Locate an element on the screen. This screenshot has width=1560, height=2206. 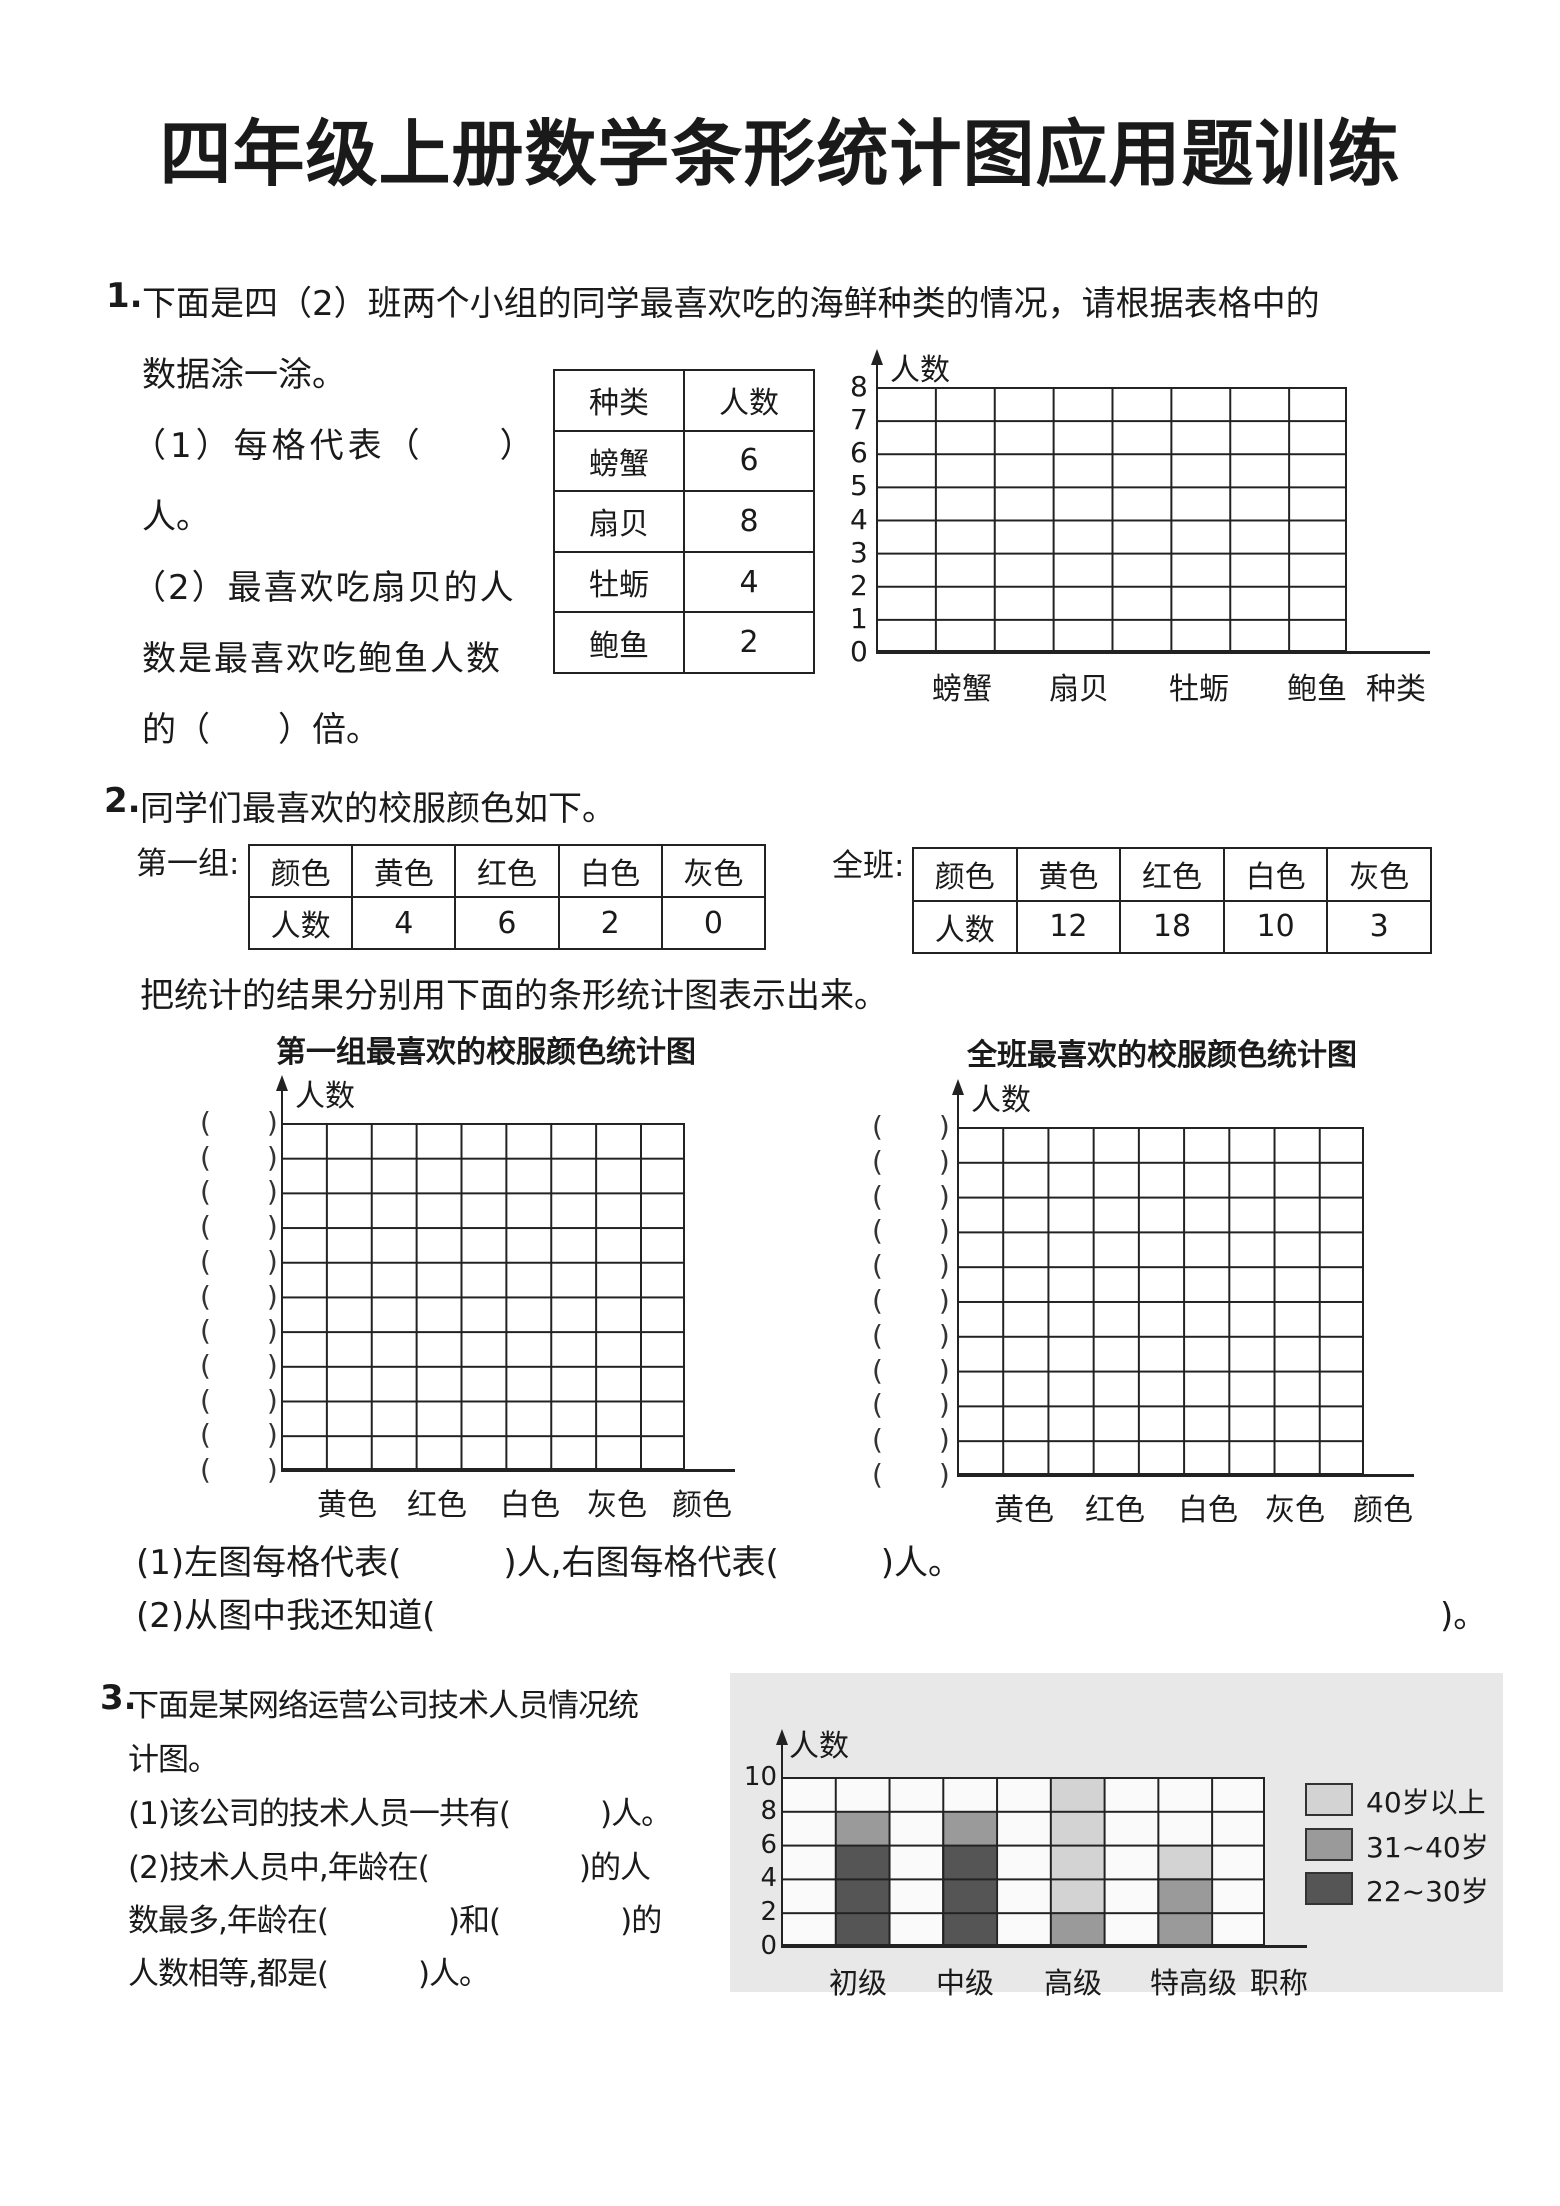
q2-sub2: (2)从图中我还知道( is located at coordinates (286, 1616).